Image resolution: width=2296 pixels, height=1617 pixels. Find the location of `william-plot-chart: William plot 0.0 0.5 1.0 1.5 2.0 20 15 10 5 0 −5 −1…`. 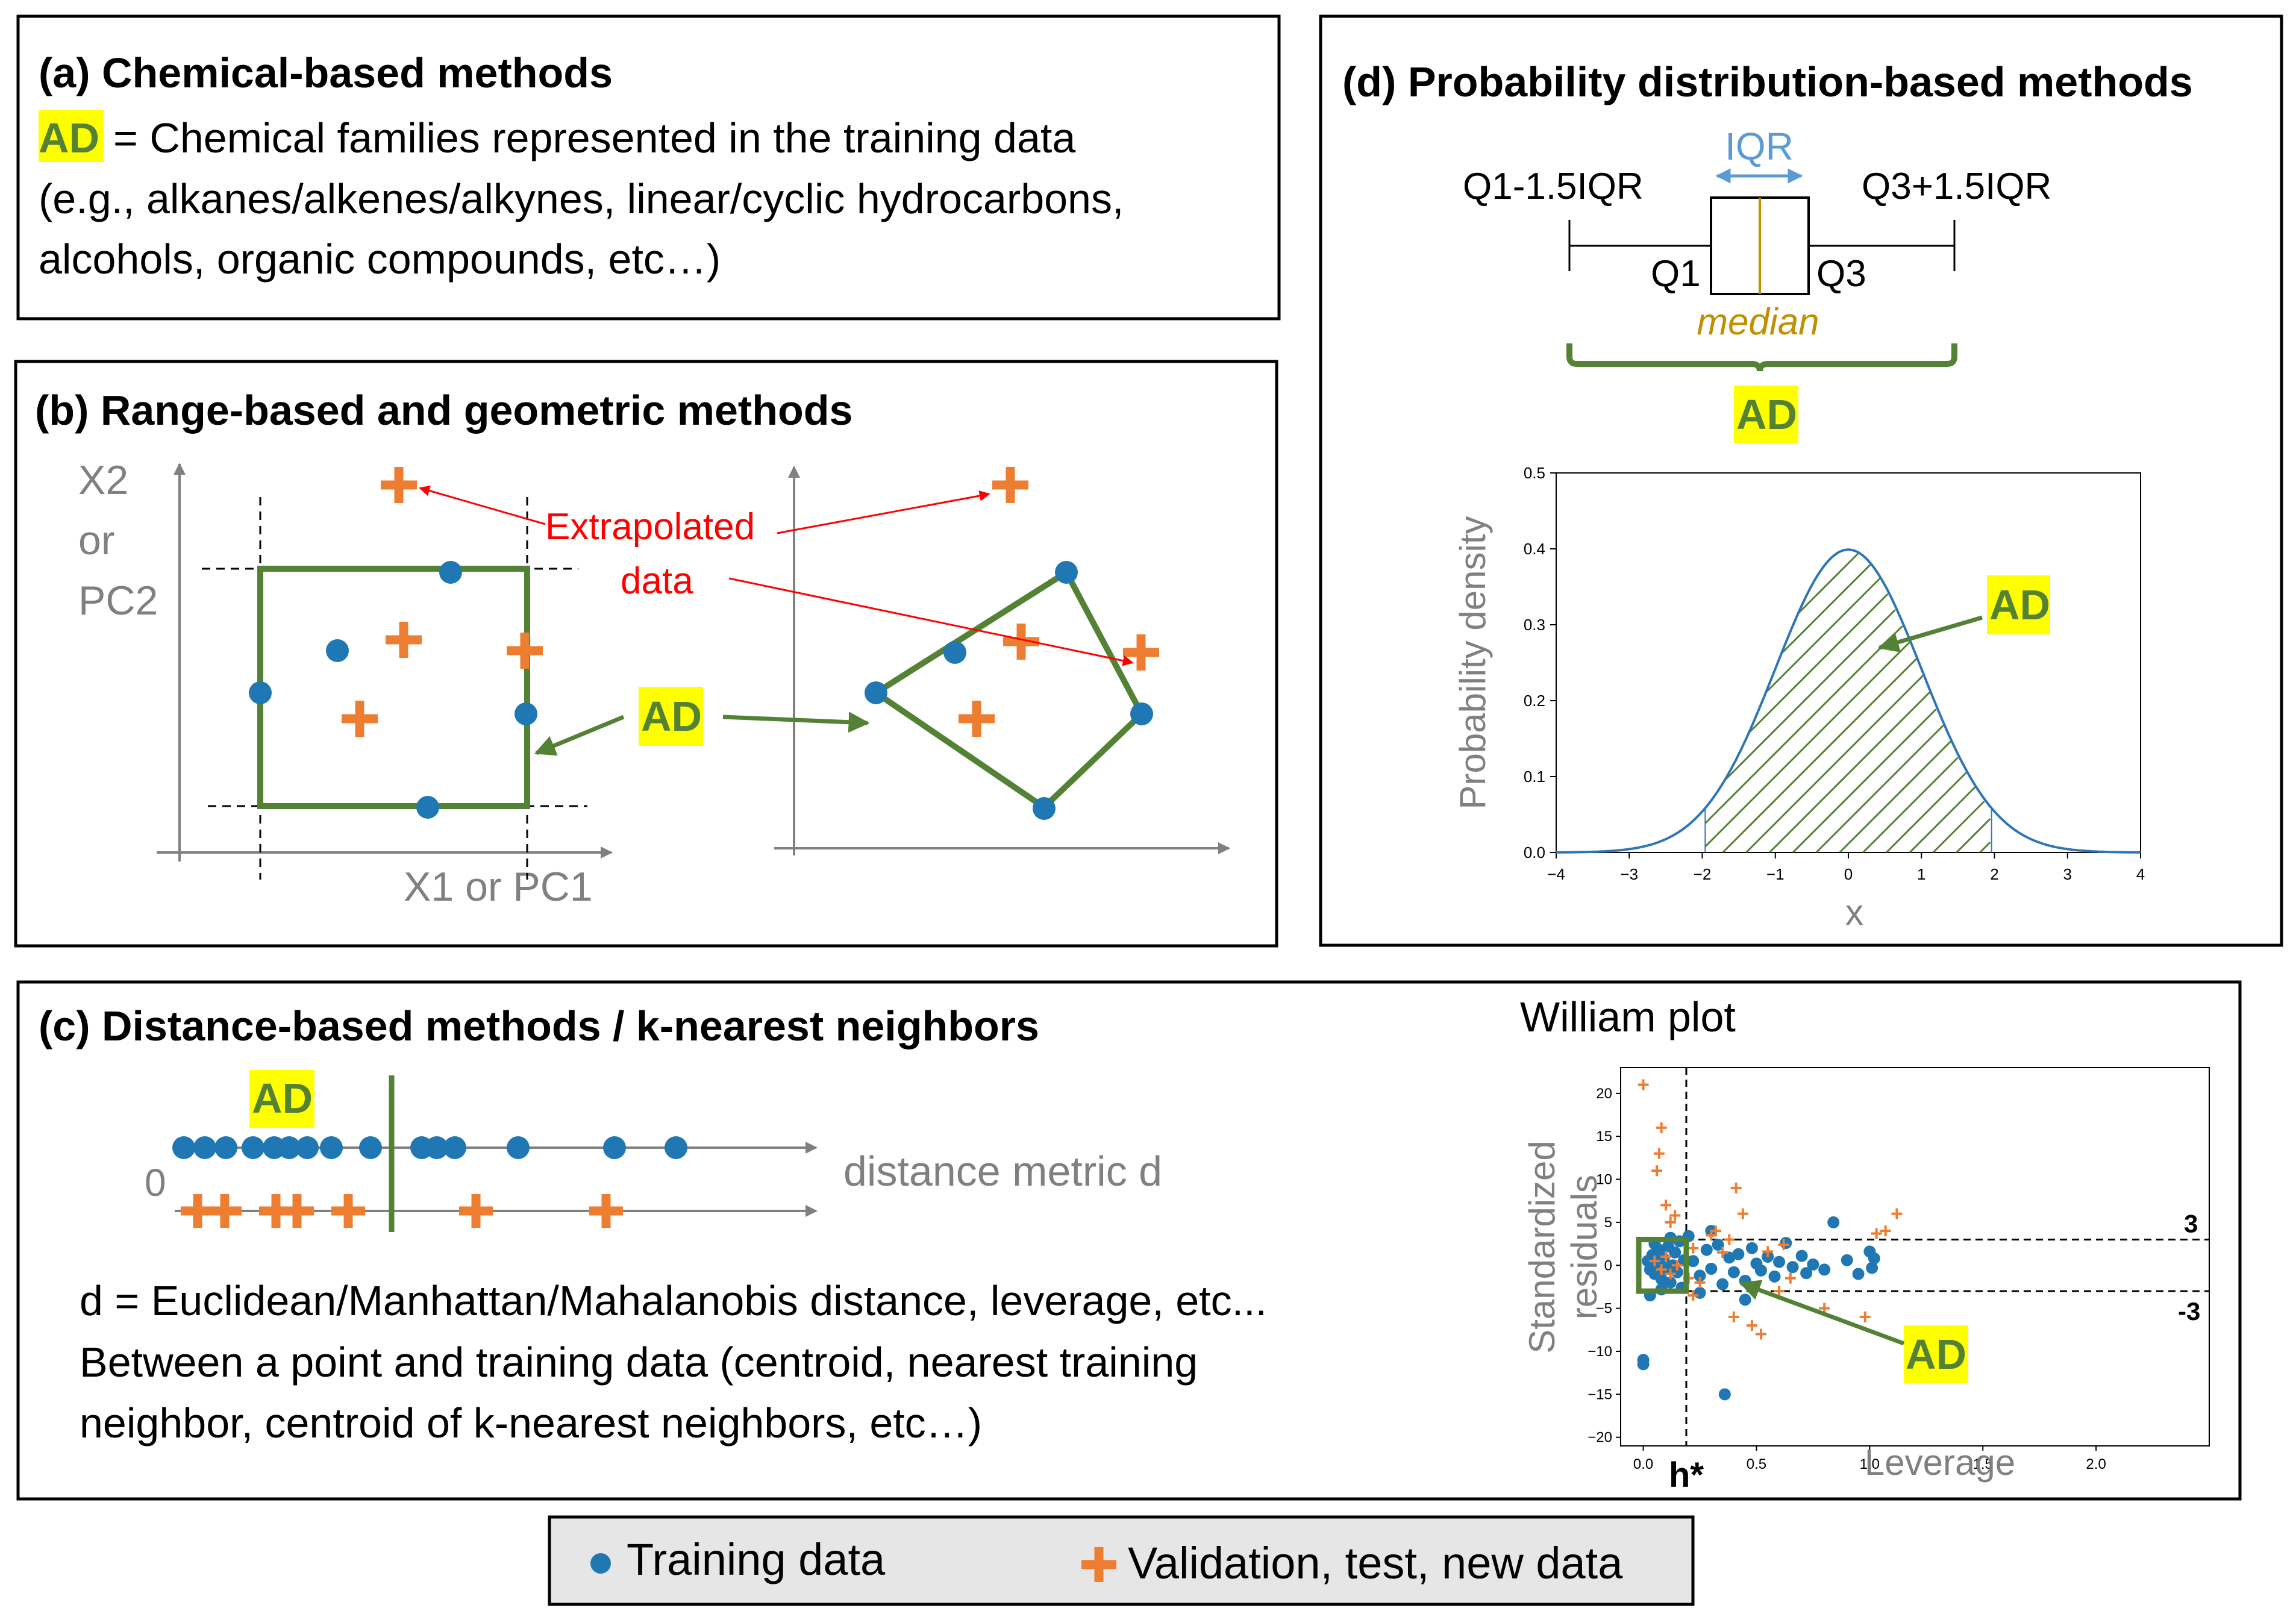

william-plot-chart: William plot 0.0 0.5 1.0 1.5 2.0 20 15 10 5 0 −5 −1… is located at coordinates (1865, 1244).